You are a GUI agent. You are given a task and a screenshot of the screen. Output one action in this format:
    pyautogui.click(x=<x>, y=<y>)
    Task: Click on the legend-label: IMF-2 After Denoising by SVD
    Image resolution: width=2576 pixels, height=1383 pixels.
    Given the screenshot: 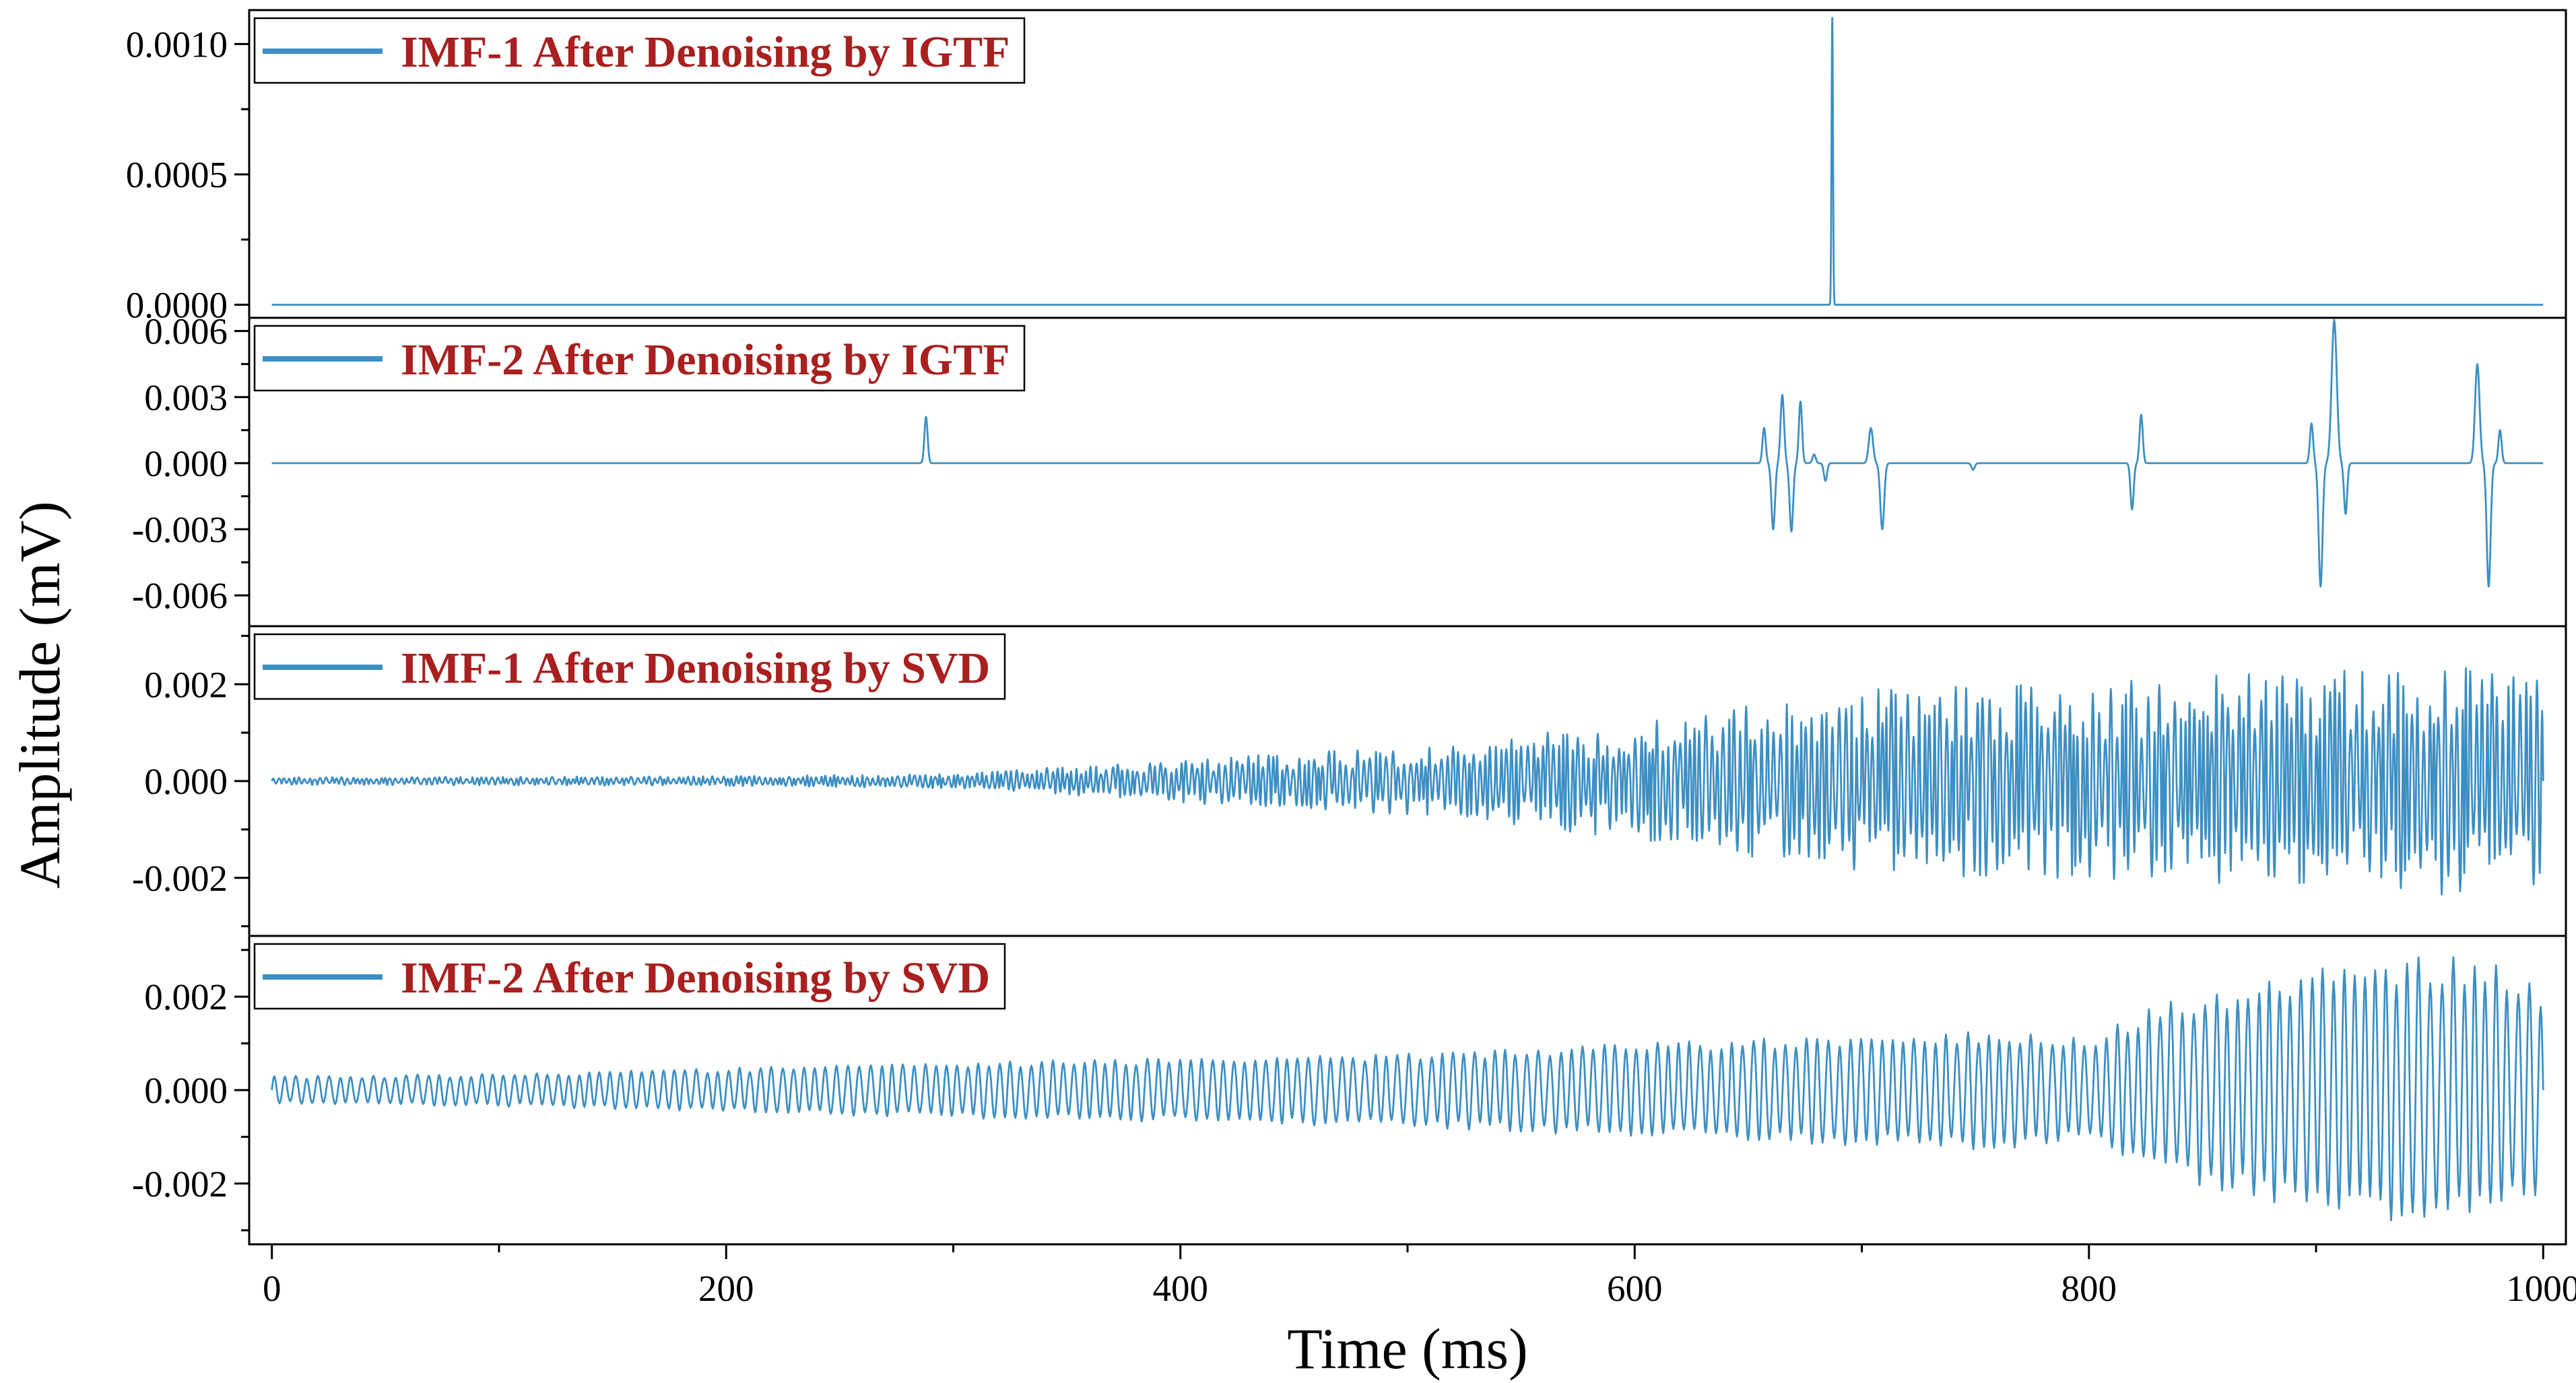 What is the action you would take?
    pyautogui.click(x=695, y=978)
    